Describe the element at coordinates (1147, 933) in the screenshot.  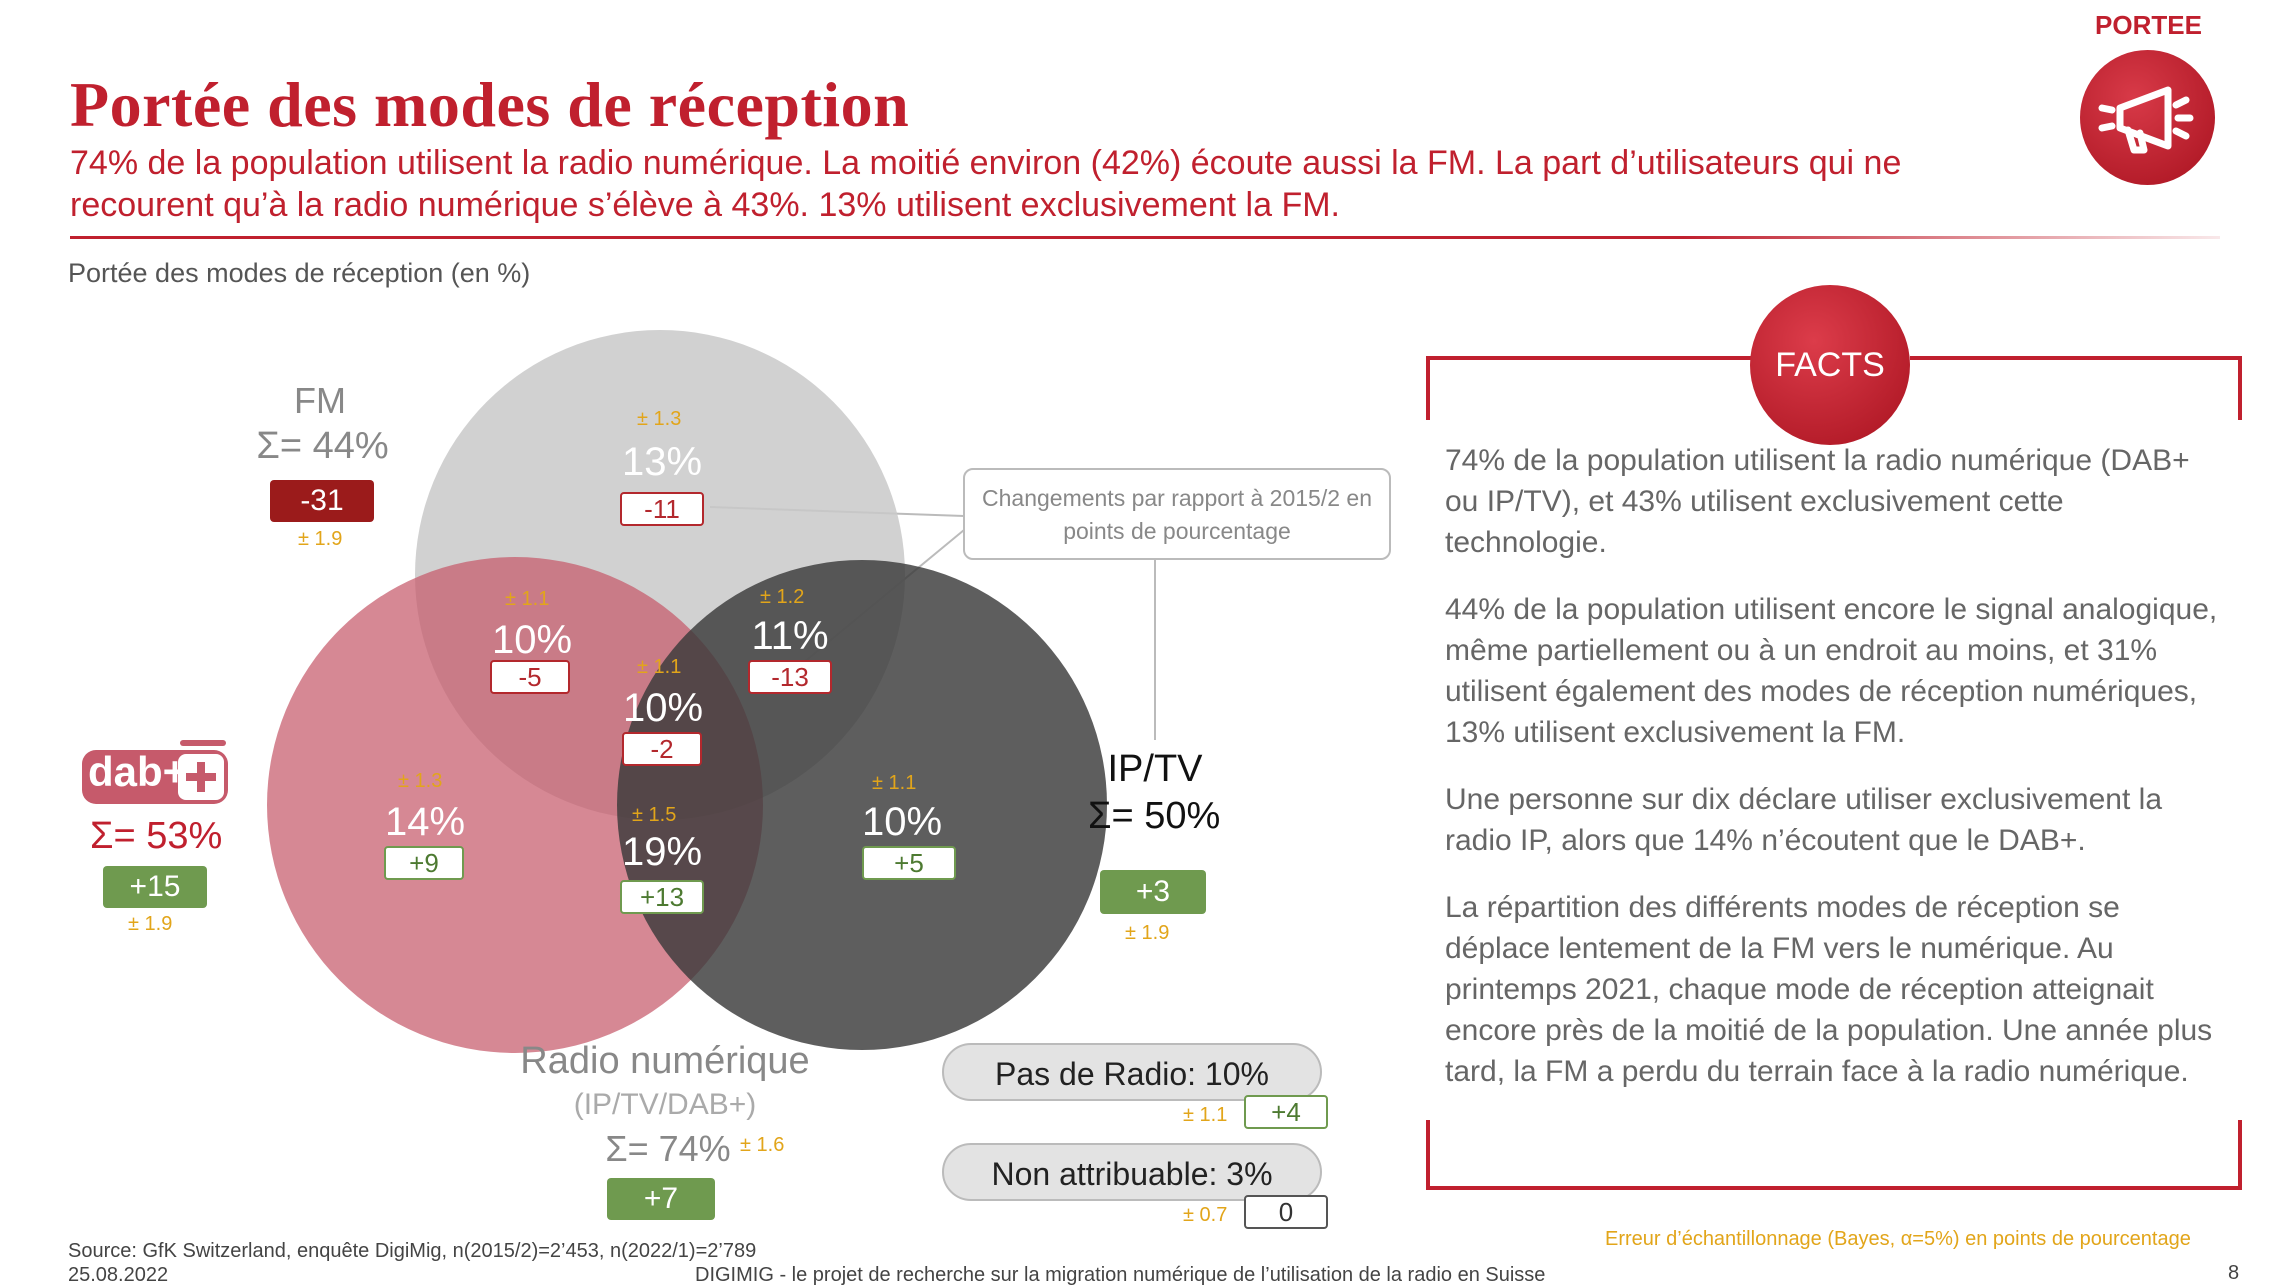
I see `iptv-error: ± 1.9` at that location.